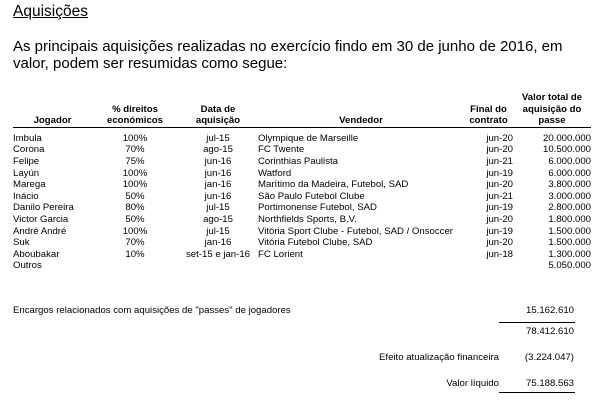 This screenshot has width=593, height=402. Describe the element at coordinates (50, 11) in the screenshot. I see `section-title: Aquisições` at that location.